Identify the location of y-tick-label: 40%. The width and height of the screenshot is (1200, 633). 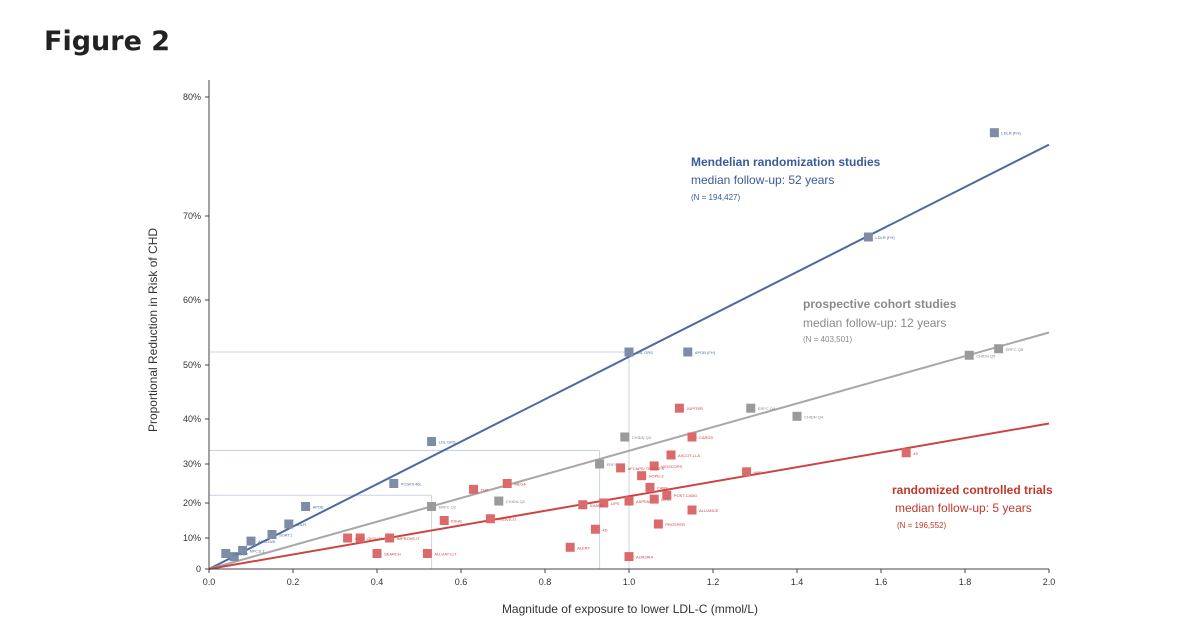
(192, 419).